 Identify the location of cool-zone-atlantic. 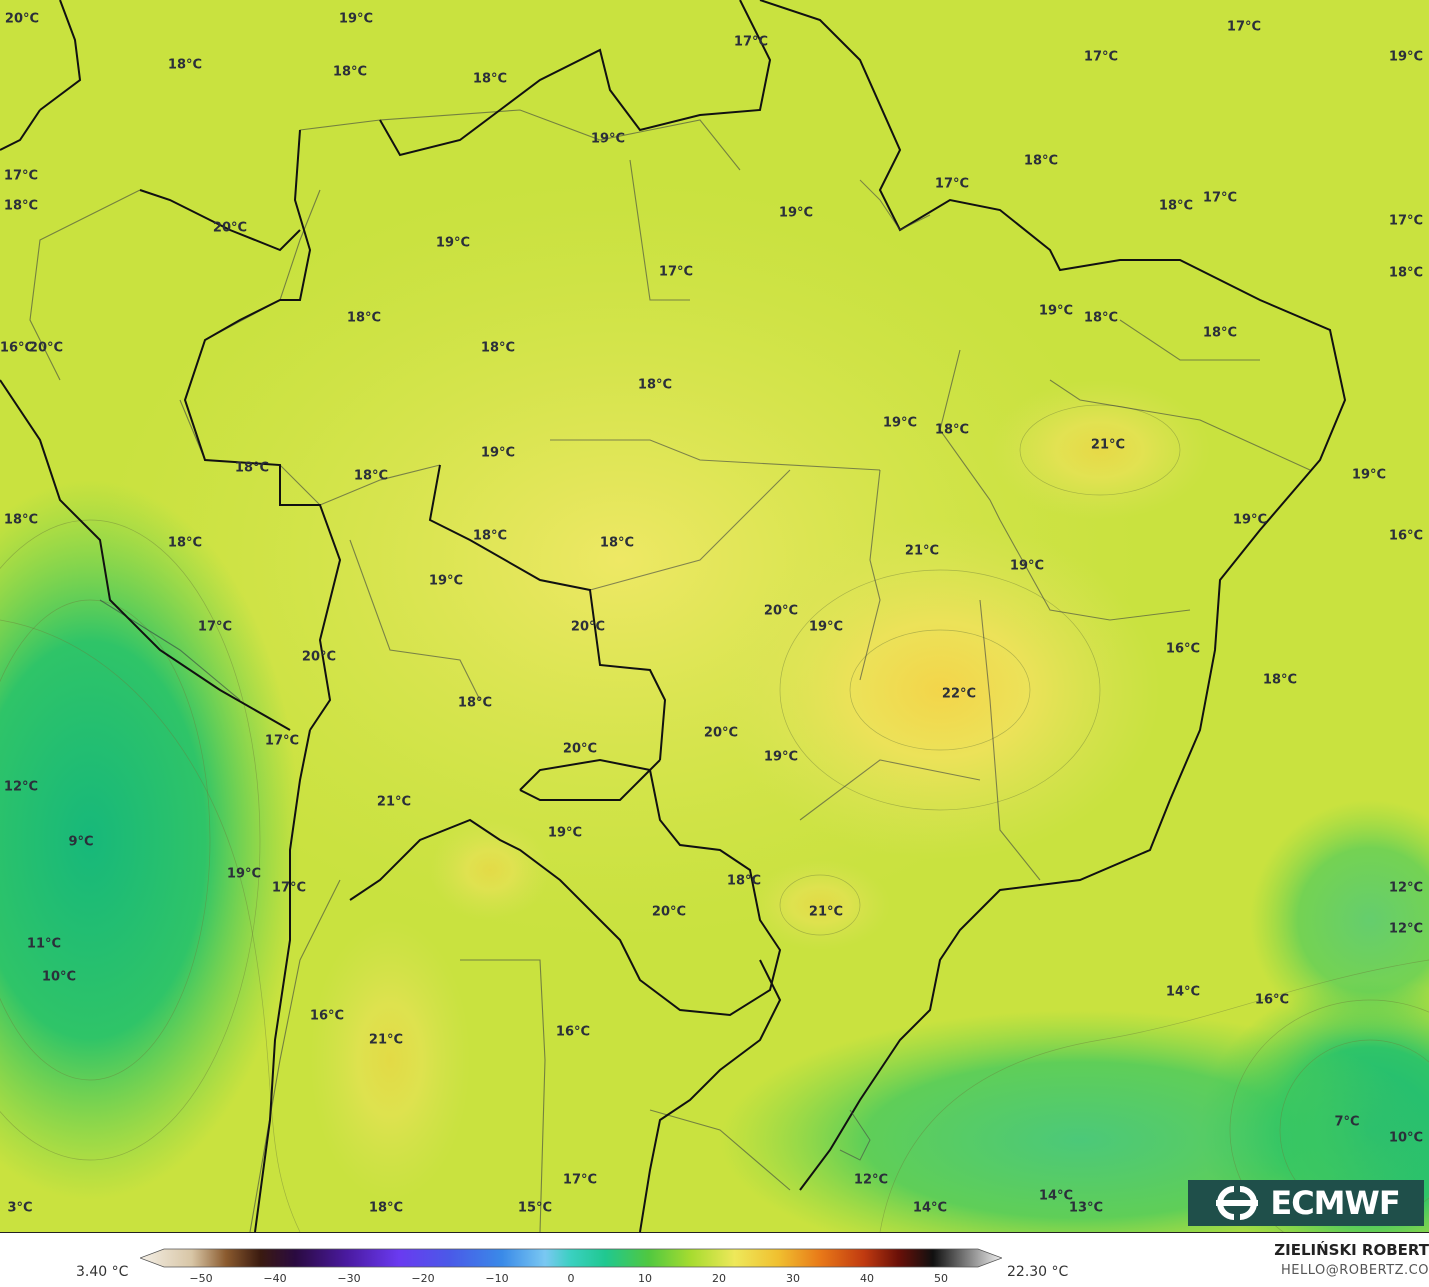
(1074, 1121).